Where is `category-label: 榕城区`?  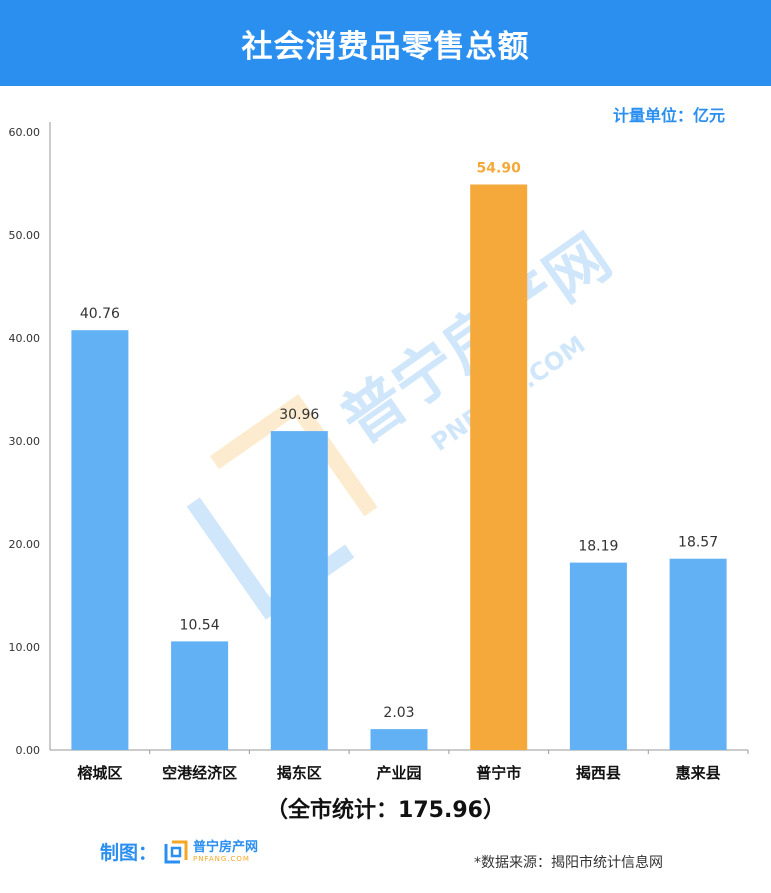
category-label: 榕城区 is located at coordinates (99, 773).